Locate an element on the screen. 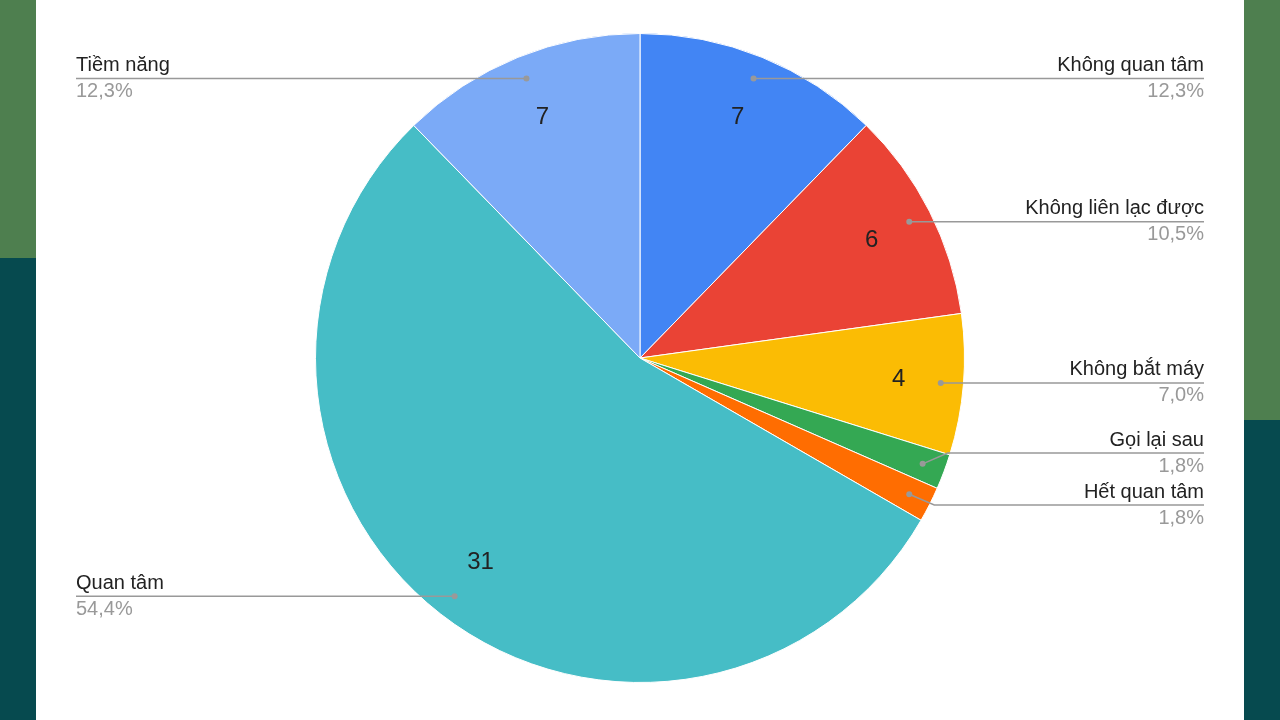 This screenshot has height=720, width=1280. slice-label: Gọi lại sau is located at coordinates (1156, 438).